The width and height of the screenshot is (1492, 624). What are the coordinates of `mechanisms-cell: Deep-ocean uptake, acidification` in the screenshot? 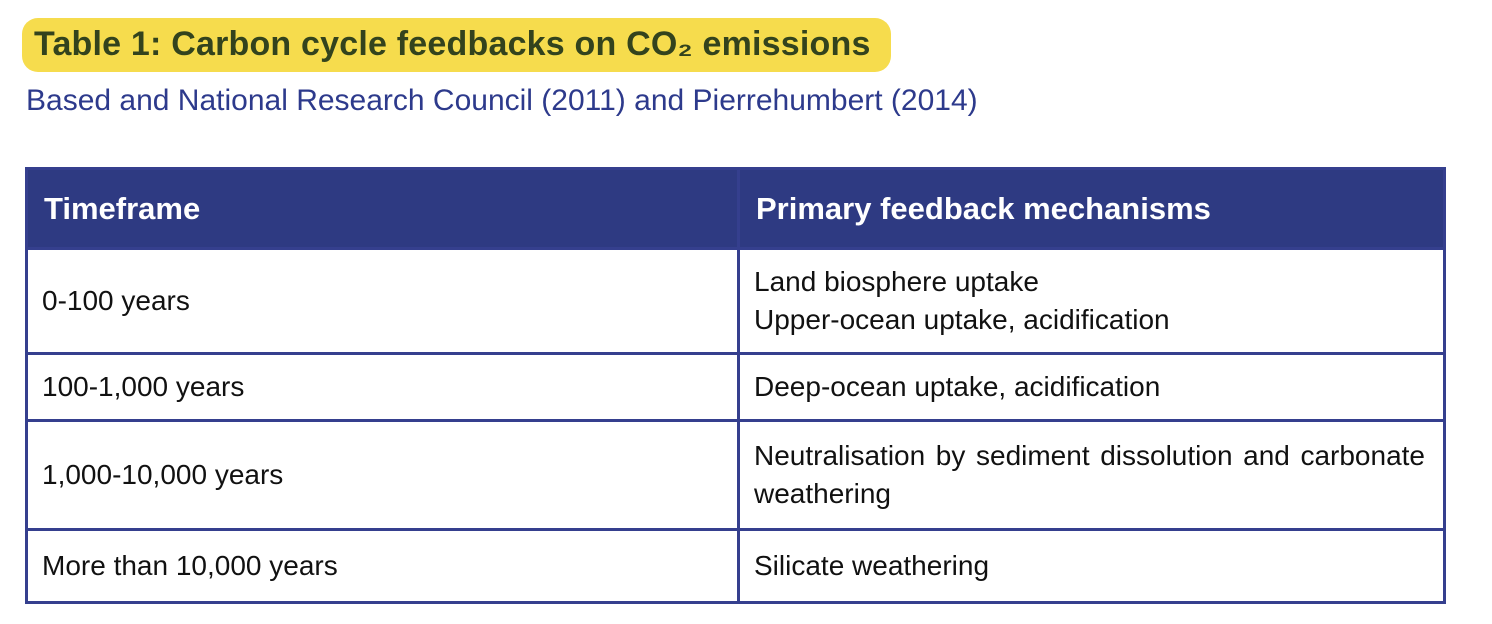 It's located at (1091, 387).